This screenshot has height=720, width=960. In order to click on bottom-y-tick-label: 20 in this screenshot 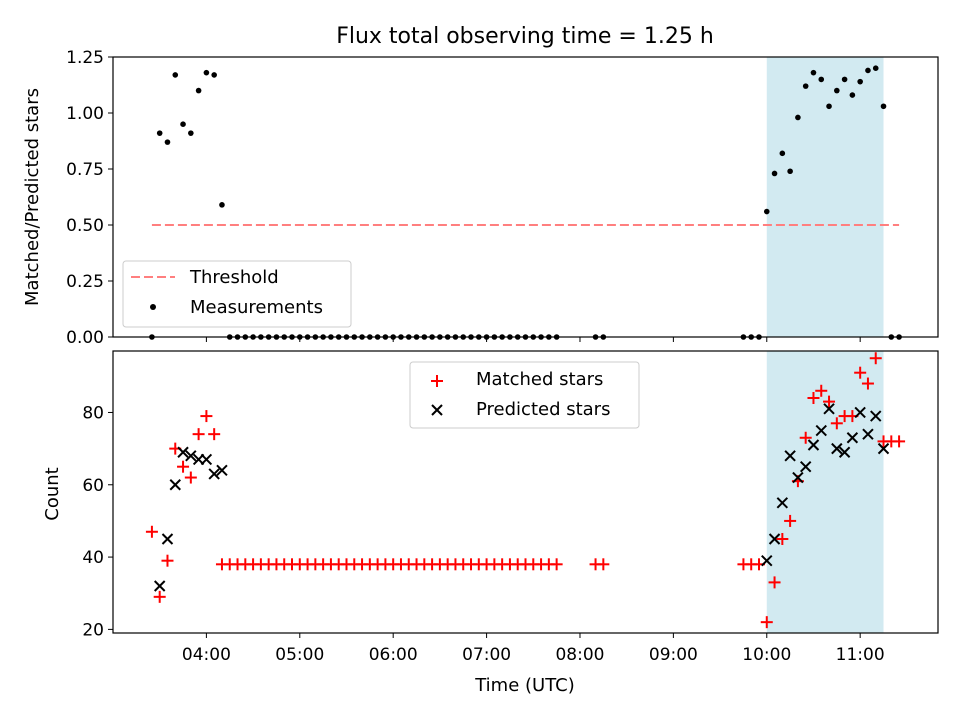, I will do `click(93, 630)`.